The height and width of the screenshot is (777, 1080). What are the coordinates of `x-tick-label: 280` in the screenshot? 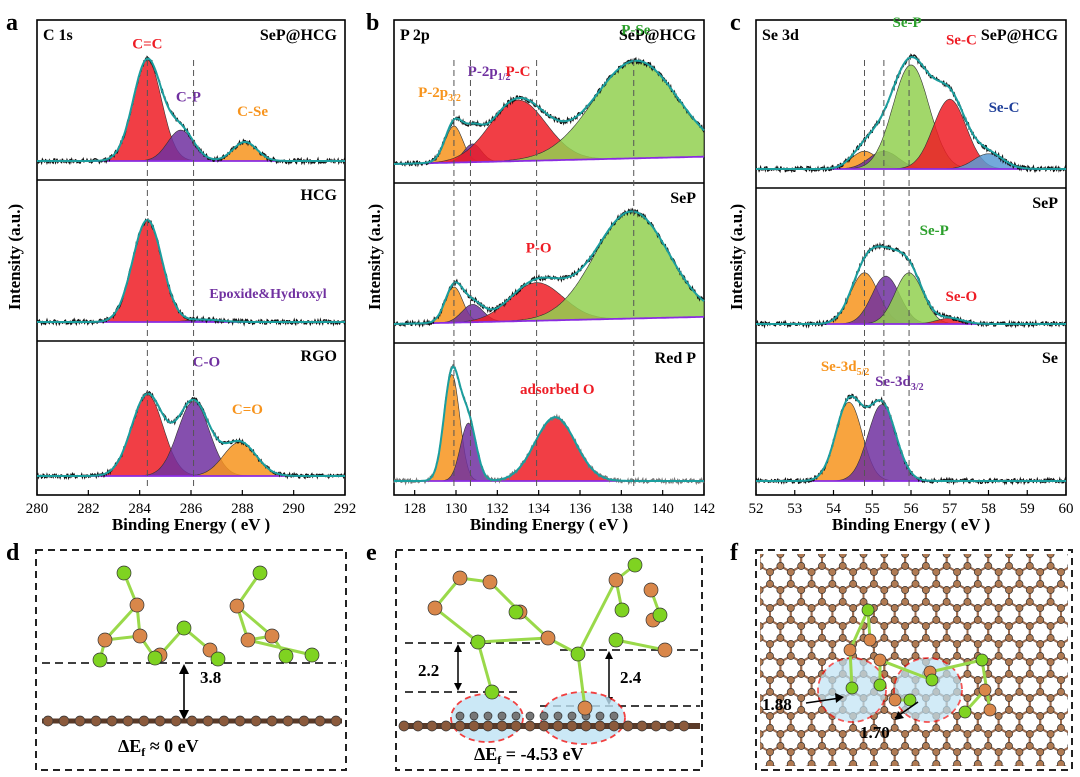 It's located at (37, 509).